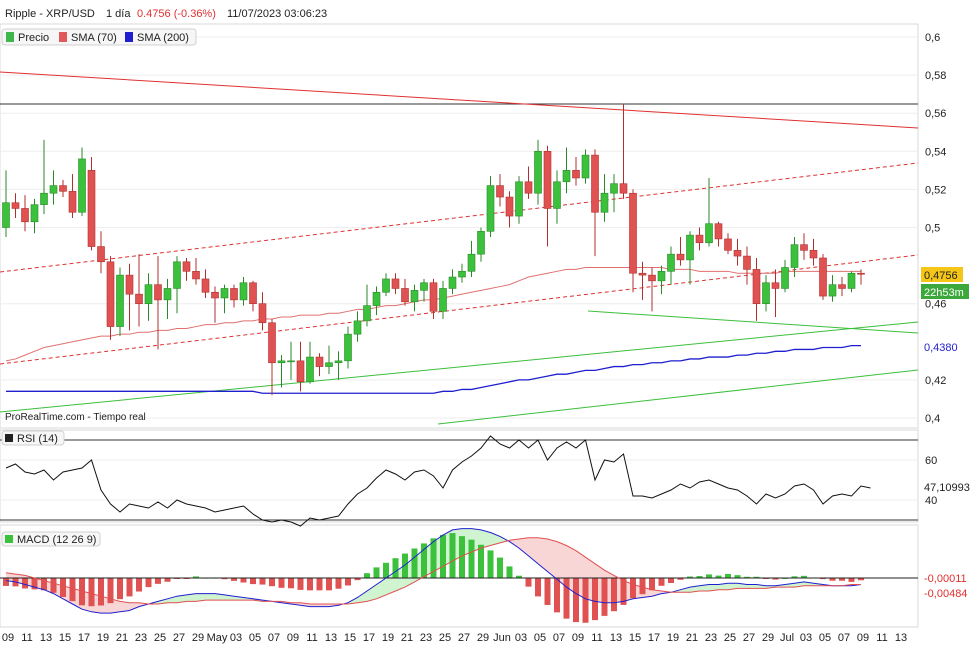  I want to click on rsi-label-box: RSI (14), so click(33, 438).